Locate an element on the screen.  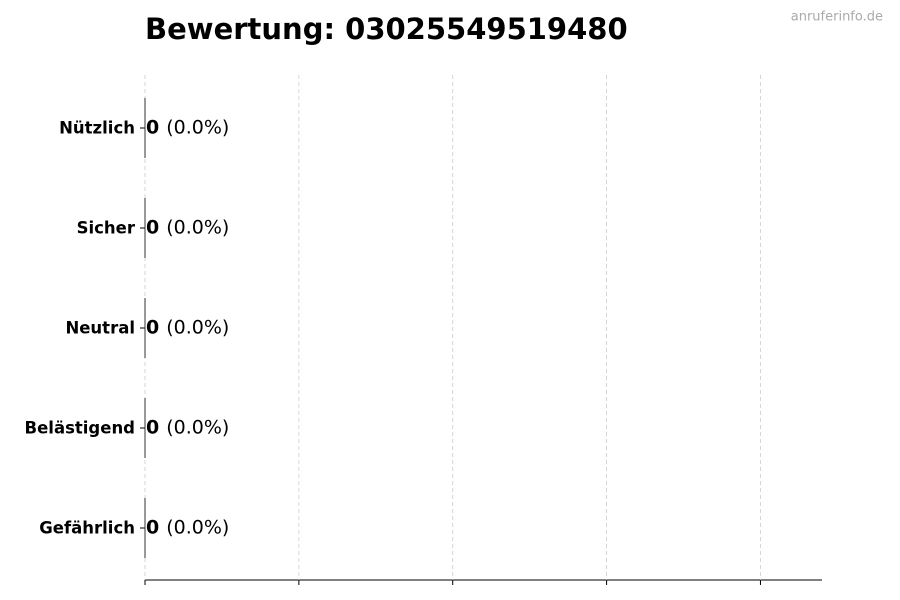
y-tick-label: Belästigend is located at coordinates (80, 428).